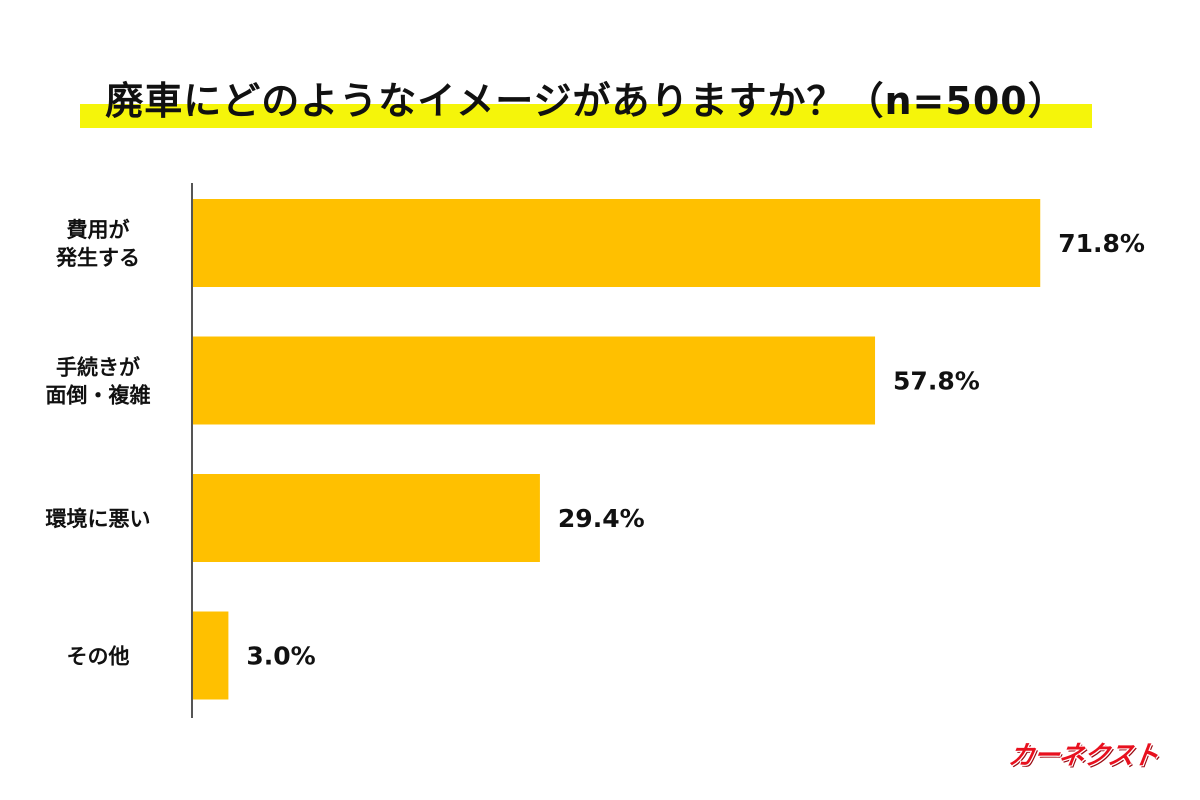 The height and width of the screenshot is (800, 1200). Describe the element at coordinates (1101, 243) in the screenshot. I see `value-label-0: 71.8%` at that location.